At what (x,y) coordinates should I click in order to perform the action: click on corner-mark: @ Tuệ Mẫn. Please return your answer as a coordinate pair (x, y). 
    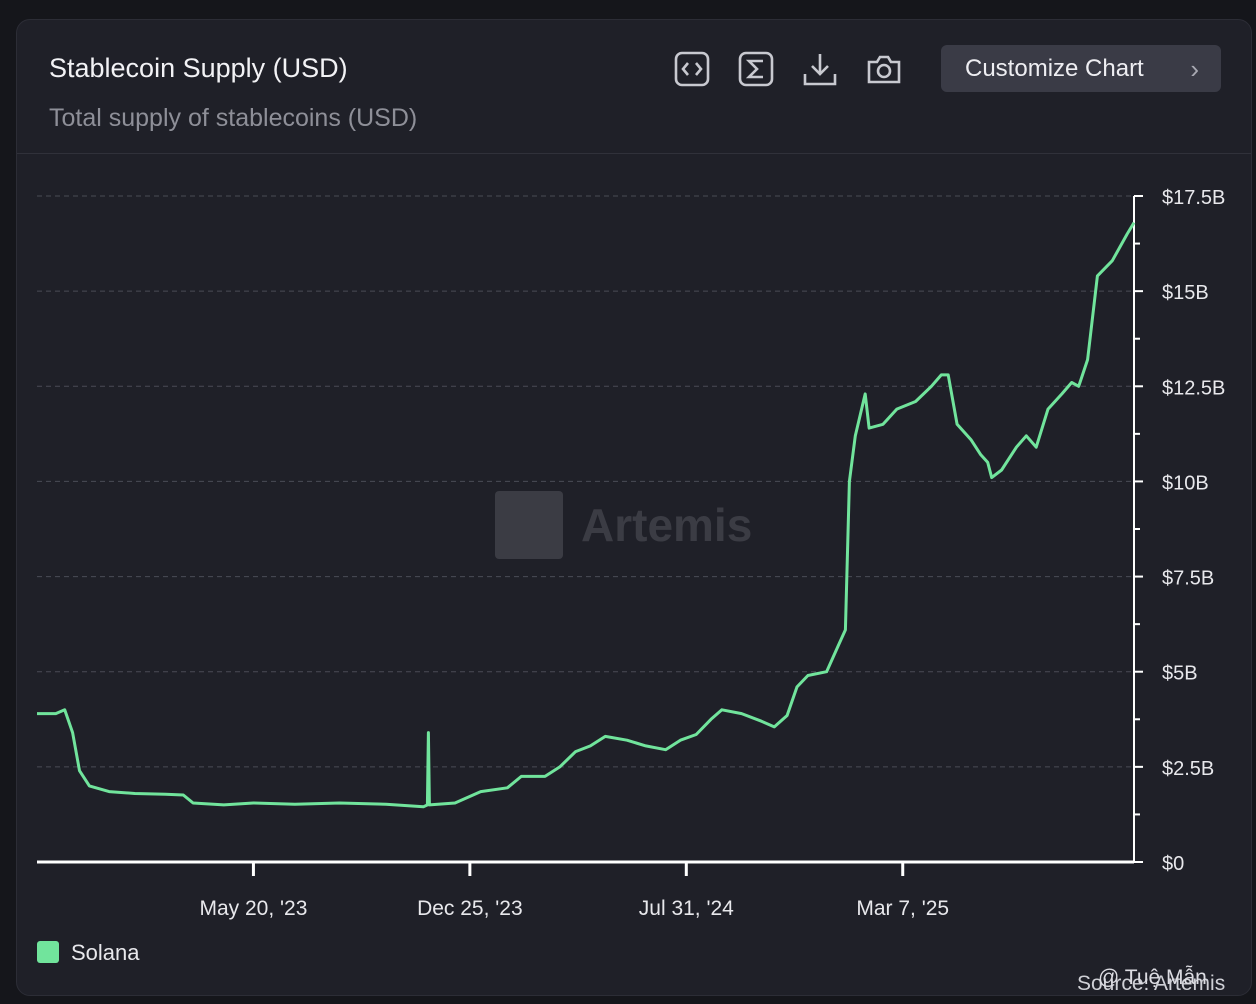
    Looking at the image, I should click on (1152, 977).